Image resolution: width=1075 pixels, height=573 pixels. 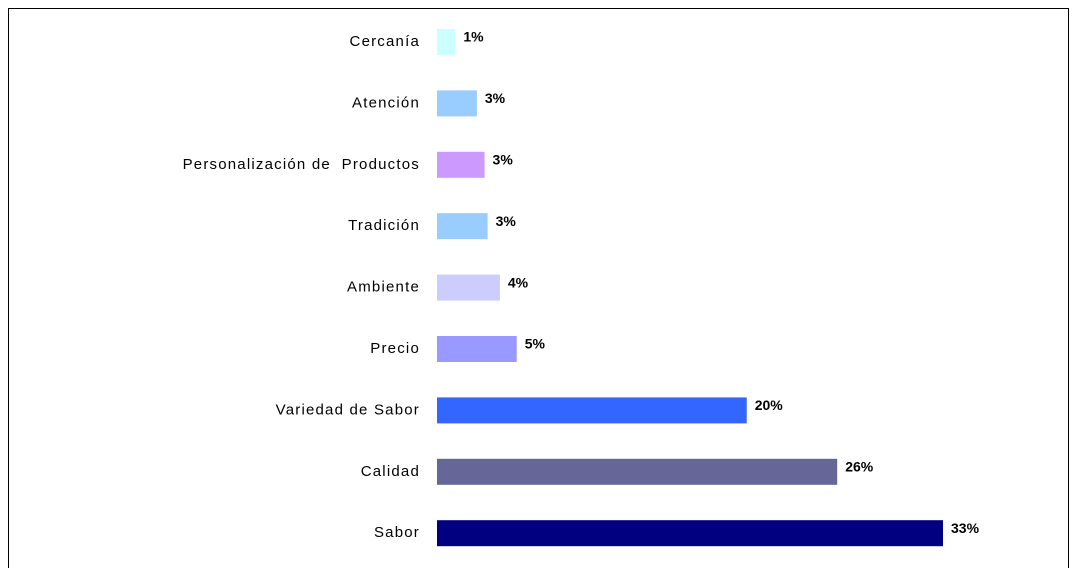 I want to click on value-label: 5%, so click(x=535, y=344).